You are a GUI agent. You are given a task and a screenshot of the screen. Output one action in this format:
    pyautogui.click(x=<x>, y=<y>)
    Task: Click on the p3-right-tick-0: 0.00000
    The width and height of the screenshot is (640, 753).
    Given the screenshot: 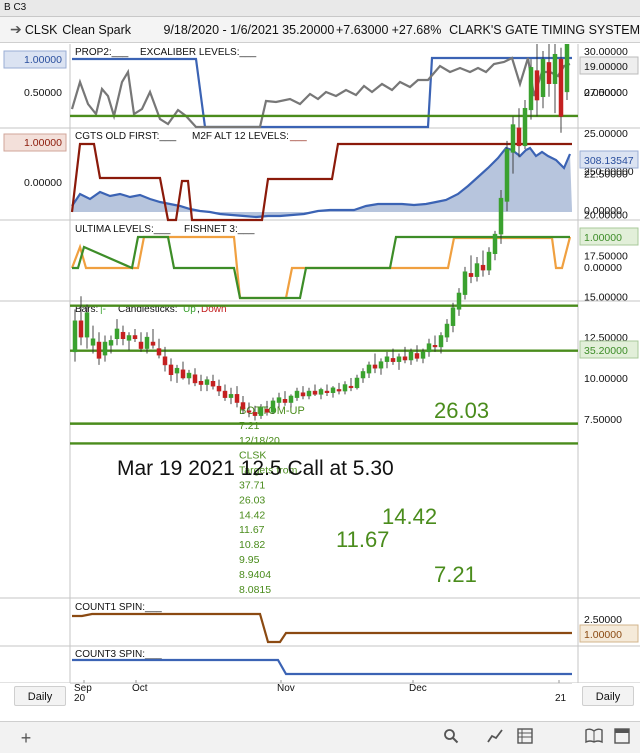 What is the action you would take?
    pyautogui.click(x=603, y=268)
    